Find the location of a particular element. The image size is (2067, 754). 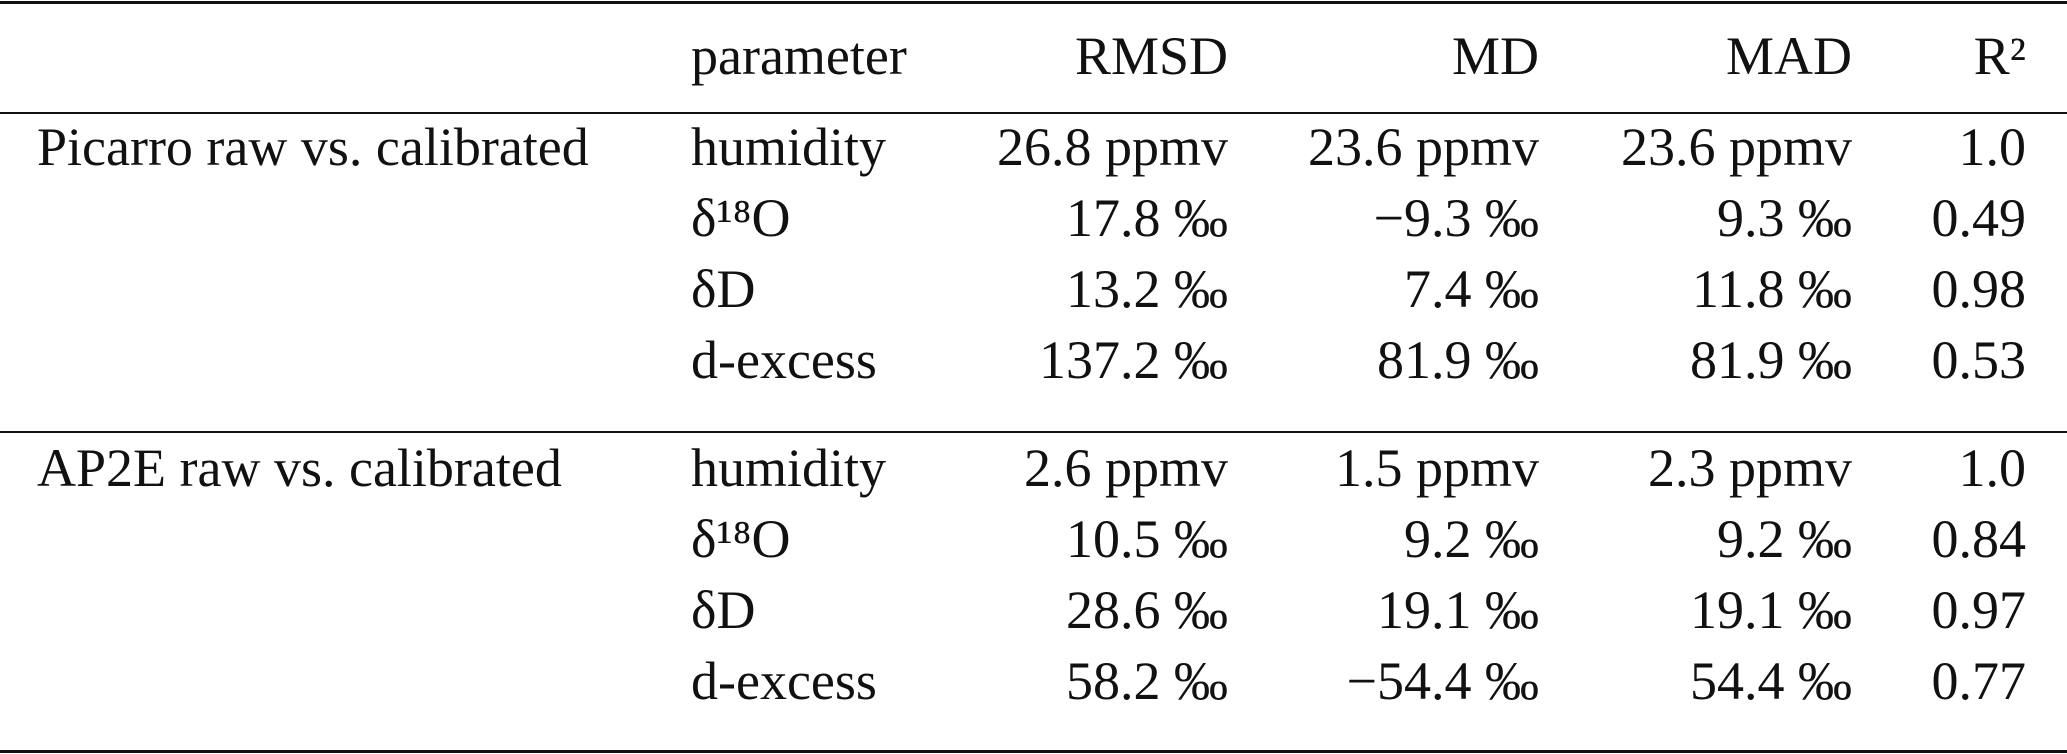

top-rule is located at coordinates (1033, 2).